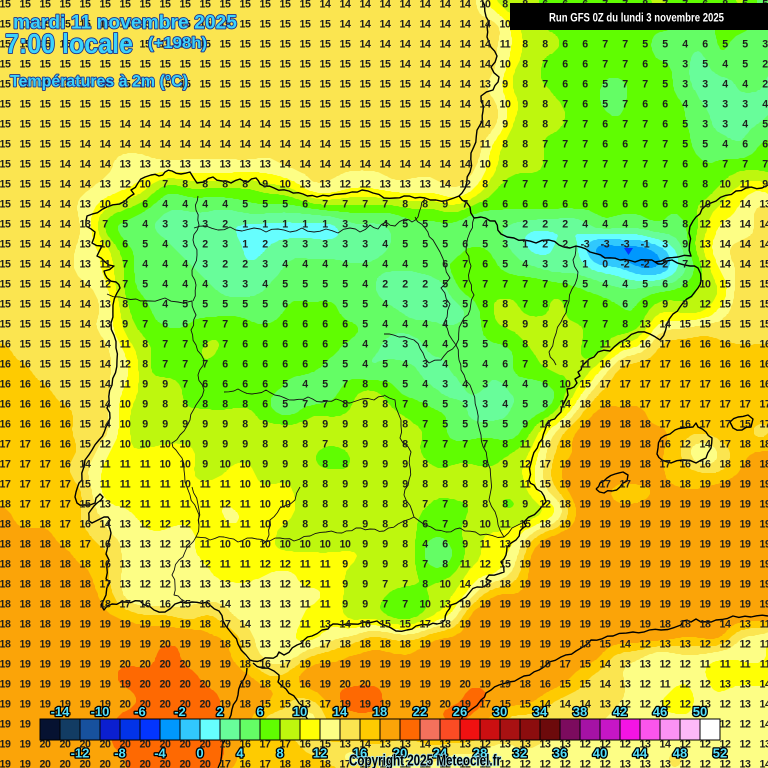  Describe the element at coordinates (279, 753) in the screenshot. I see `svg-text: 8` at that location.